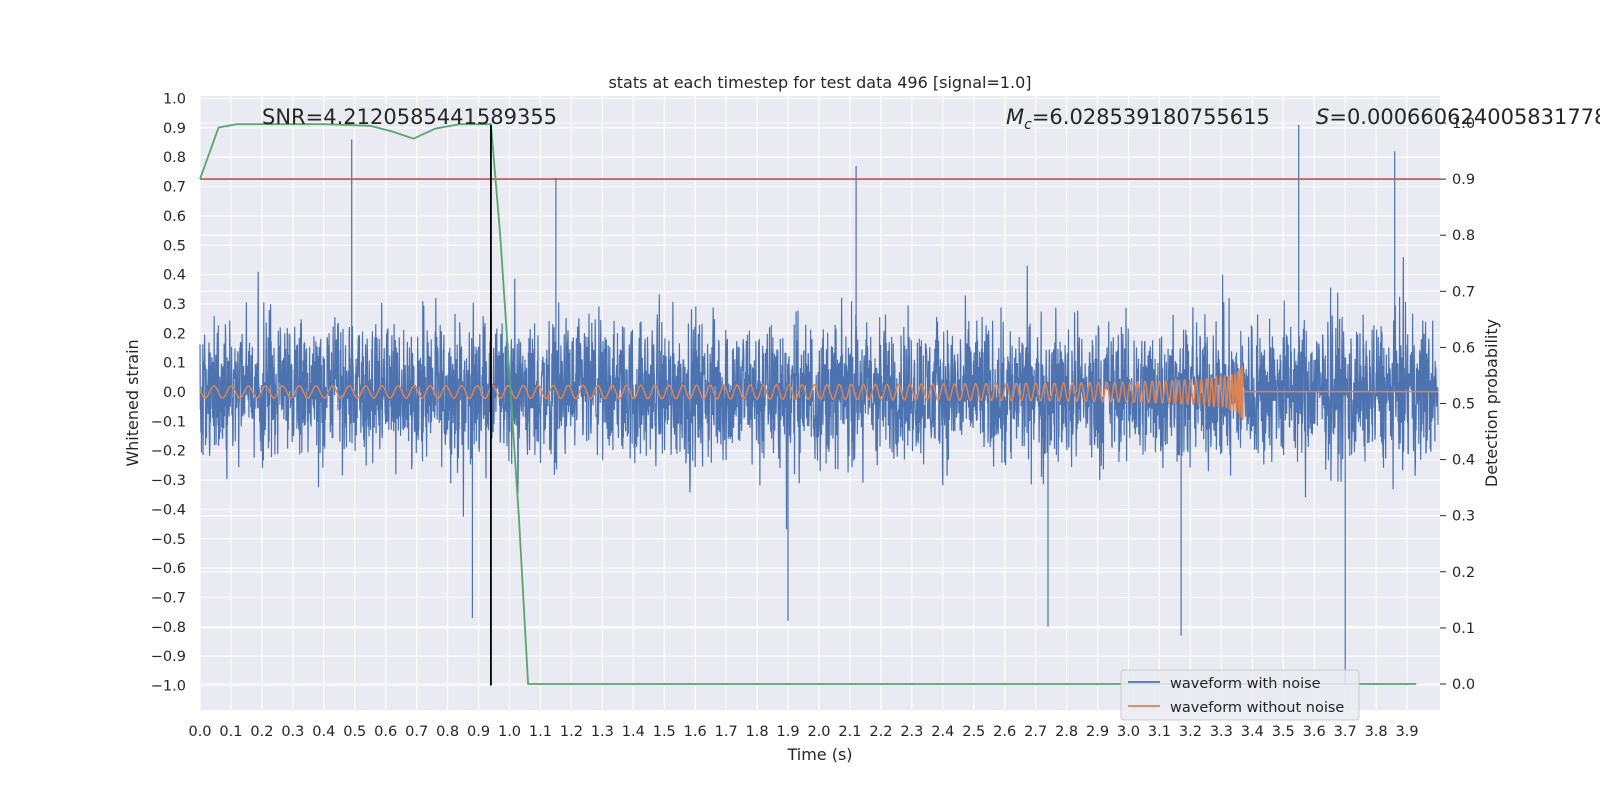  Describe the element at coordinates (447, 732) in the screenshot. I see `x-tick-label: 0.8` at that location.